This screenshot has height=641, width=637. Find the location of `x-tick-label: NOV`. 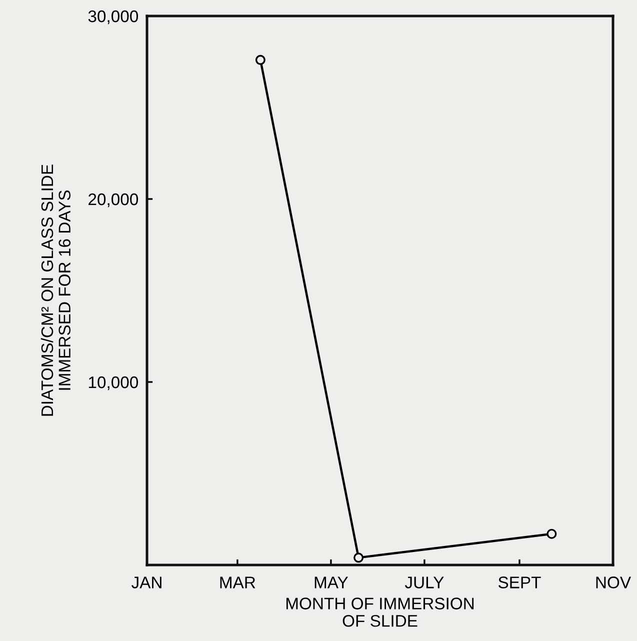

x-tick-label: NOV is located at coordinates (613, 582).